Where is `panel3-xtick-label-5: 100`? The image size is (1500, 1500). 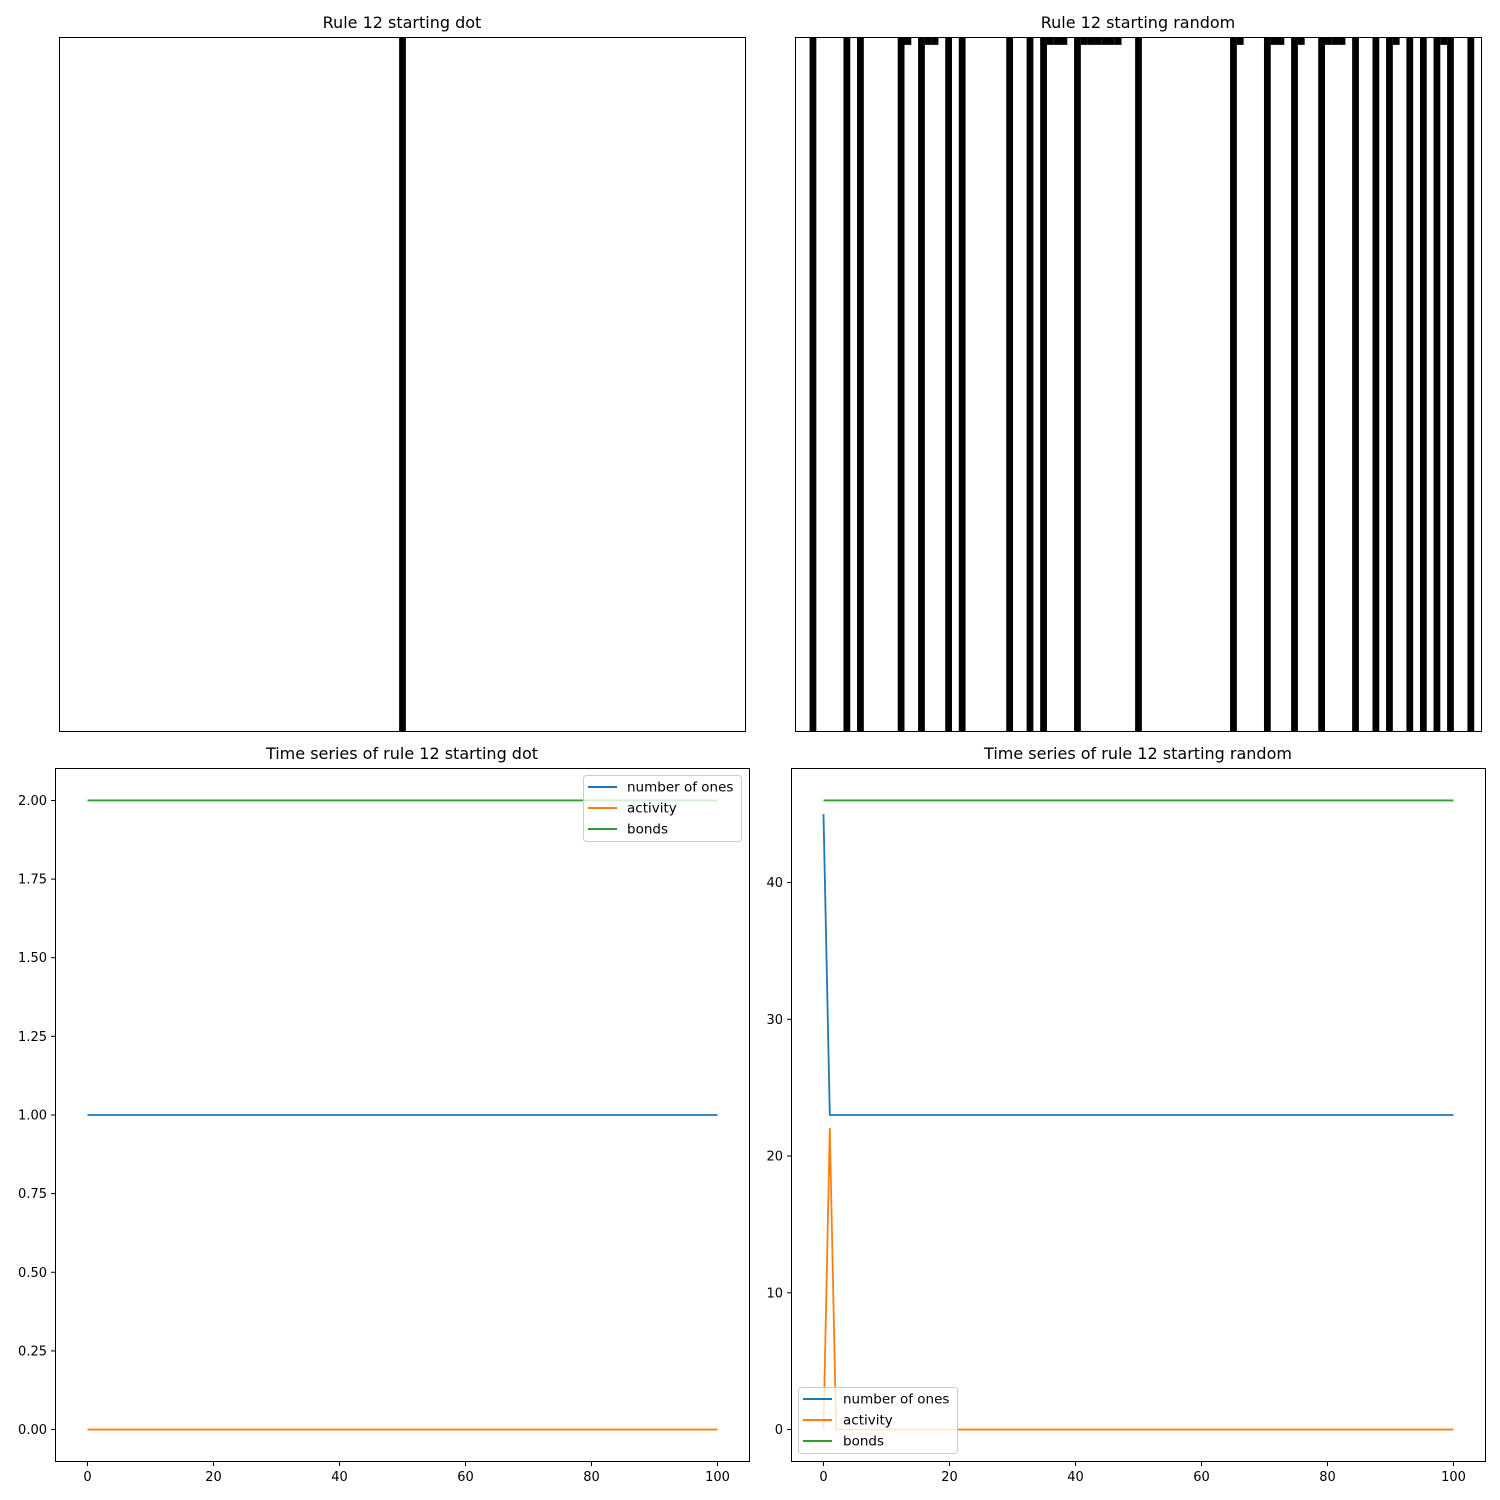
panel3-xtick-label-5: 100 is located at coordinates (717, 1477).